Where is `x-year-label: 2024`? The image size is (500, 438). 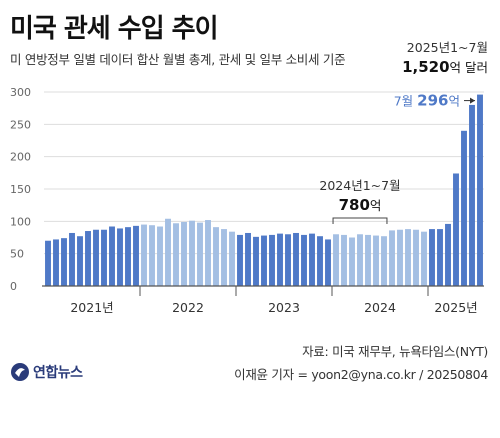 x-year-label: 2024 is located at coordinates (380, 307).